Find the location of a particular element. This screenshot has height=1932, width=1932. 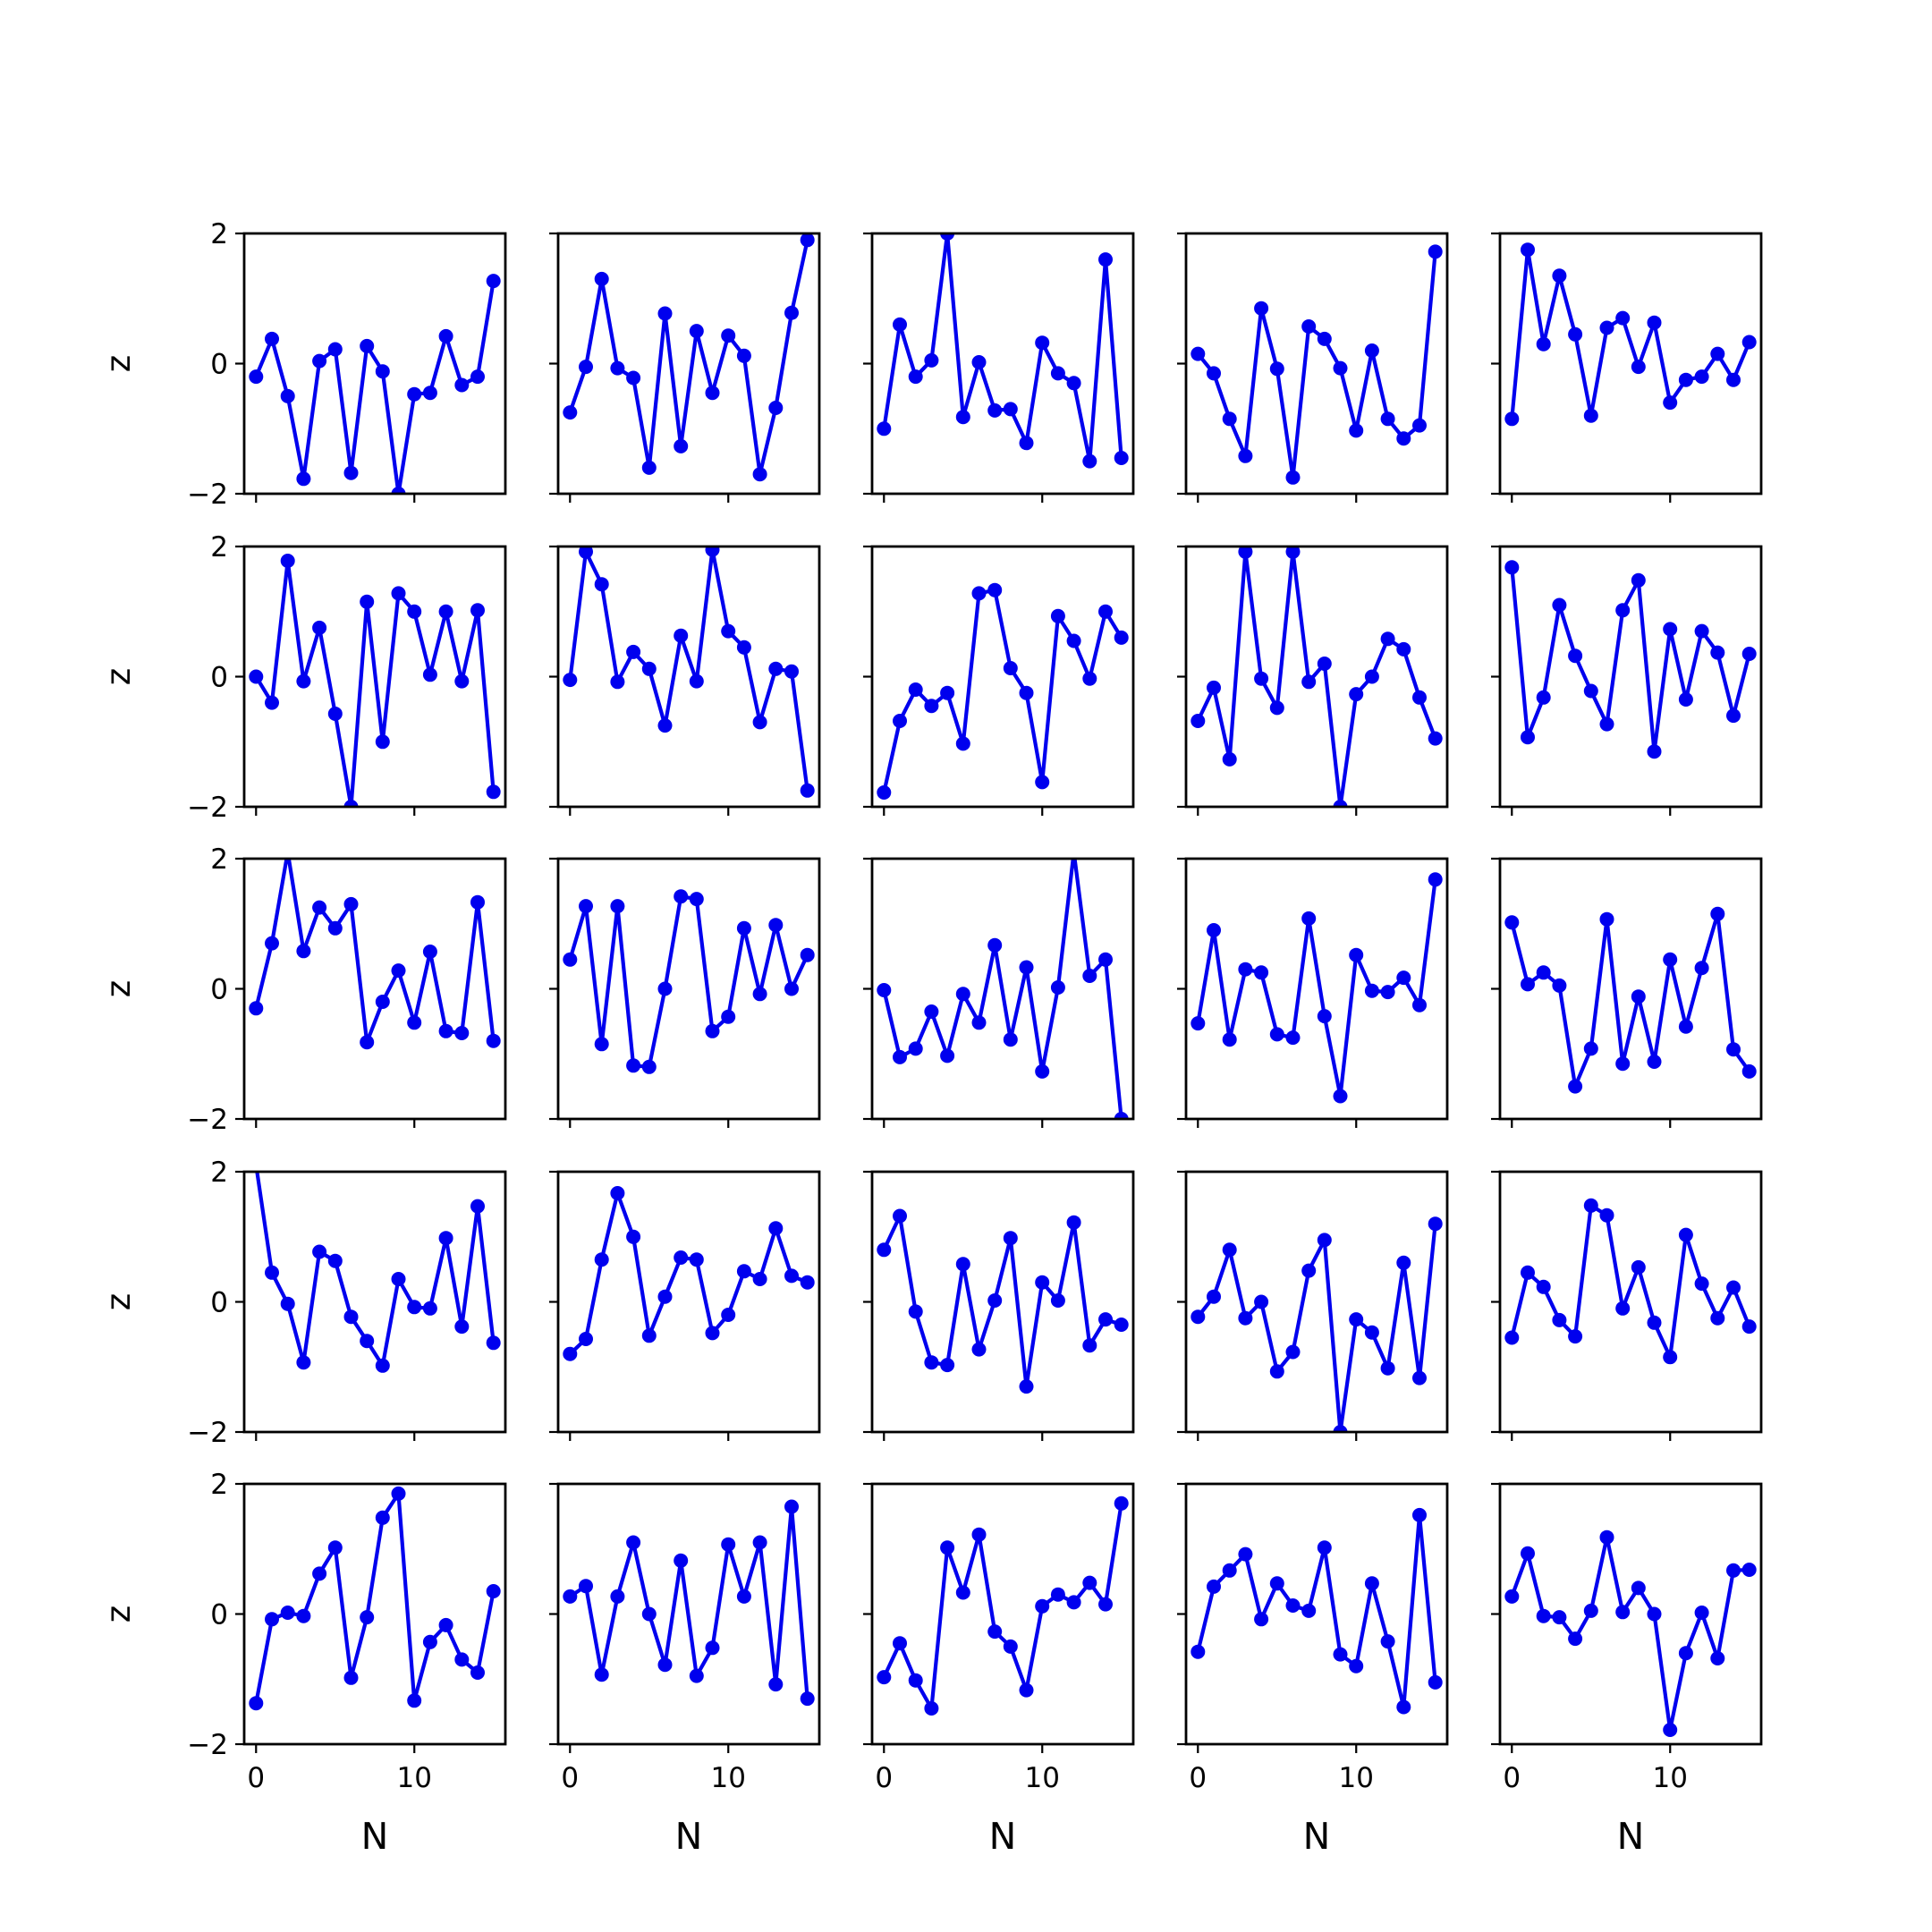

subplot-r5-c3: 0 10N is located at coordinates (999, 1670).